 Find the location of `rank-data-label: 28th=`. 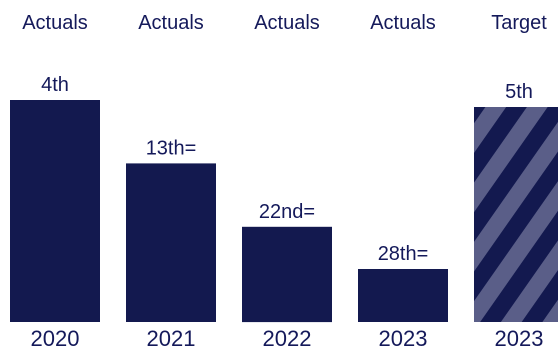

rank-data-label: 28th= is located at coordinates (403, 254).